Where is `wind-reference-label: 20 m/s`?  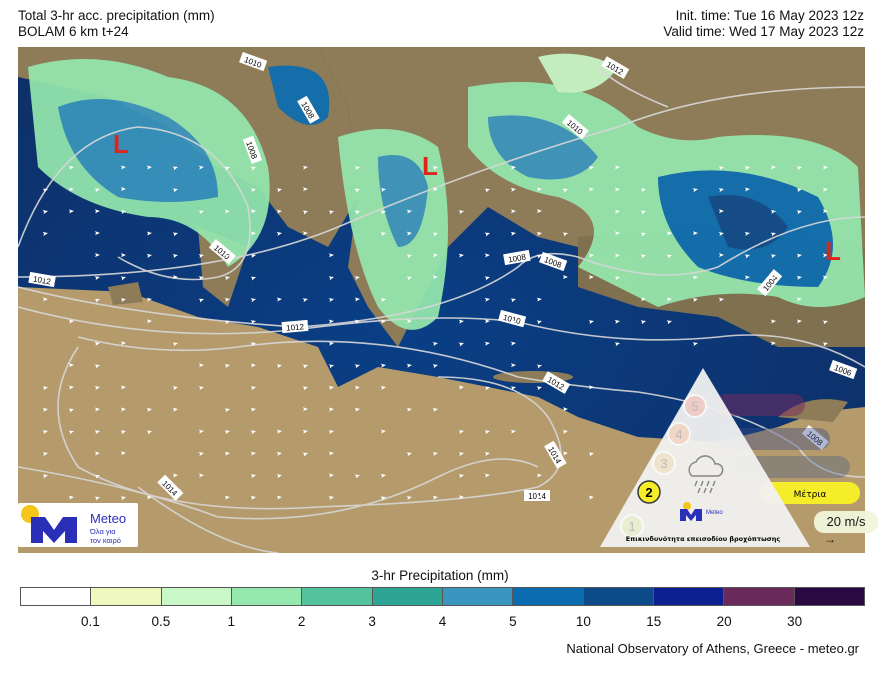 wind-reference-label: 20 m/s is located at coordinates (846, 522).